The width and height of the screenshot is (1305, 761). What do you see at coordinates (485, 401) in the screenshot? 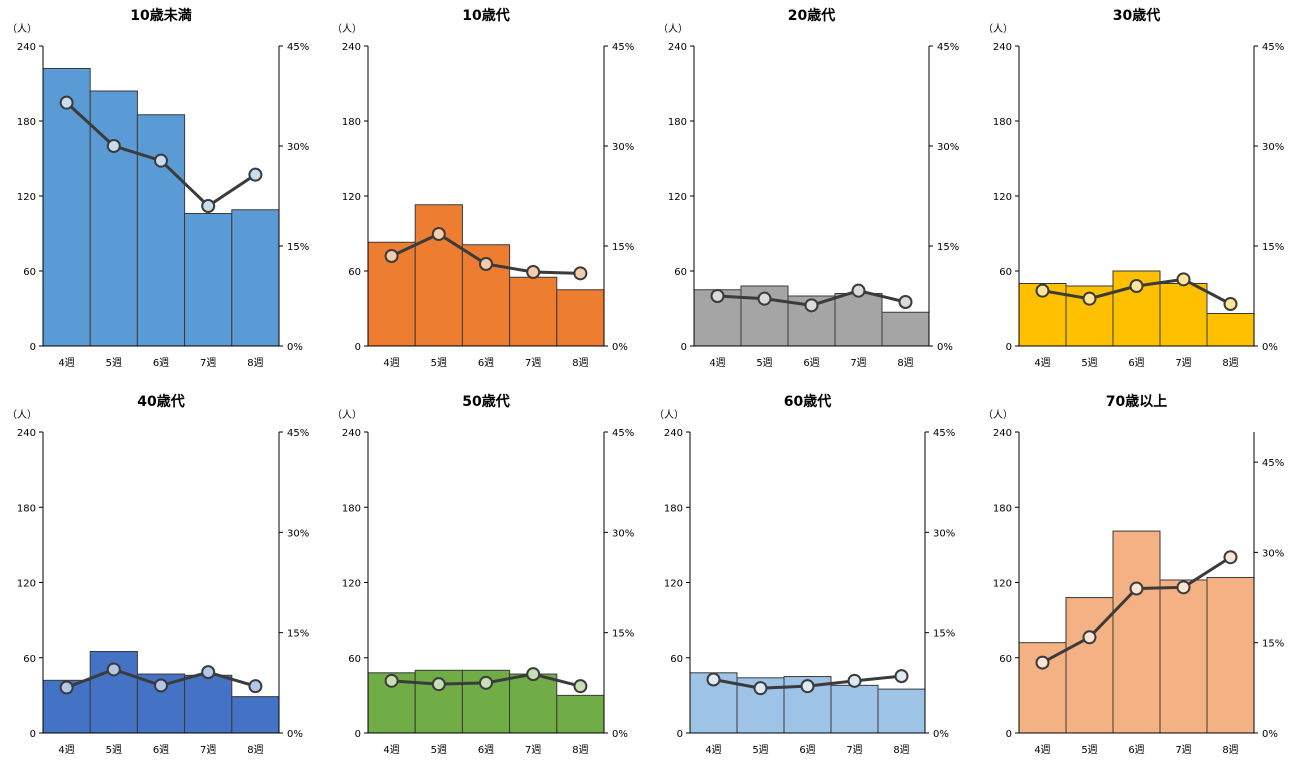
I see `chart-title: 50歳代` at bounding box center [485, 401].